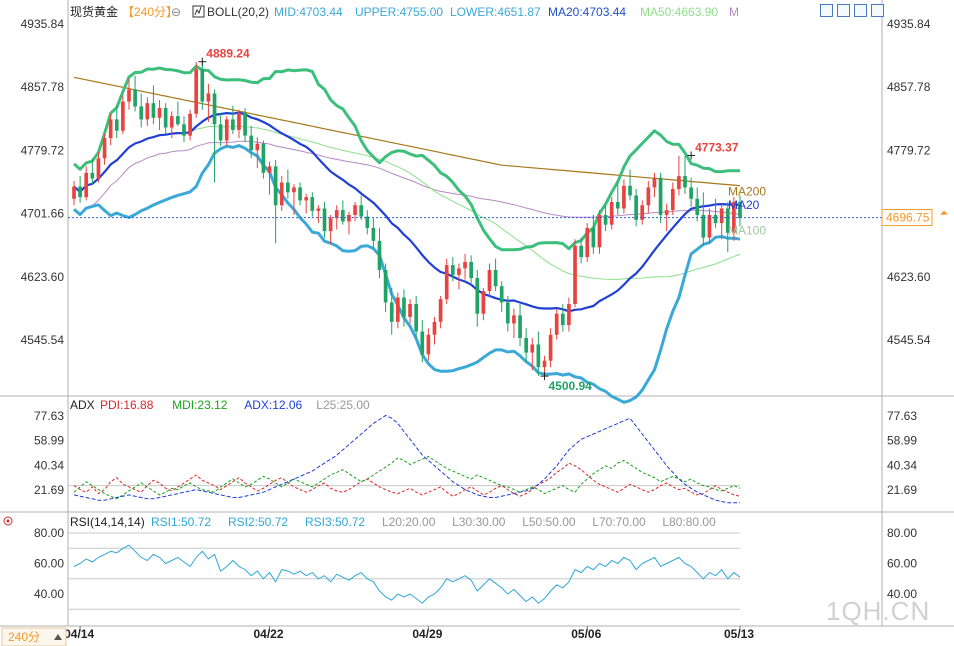  Describe the element at coordinates (679, 12) in the screenshot. I see `header-ma50: MA50:4663.90` at that location.